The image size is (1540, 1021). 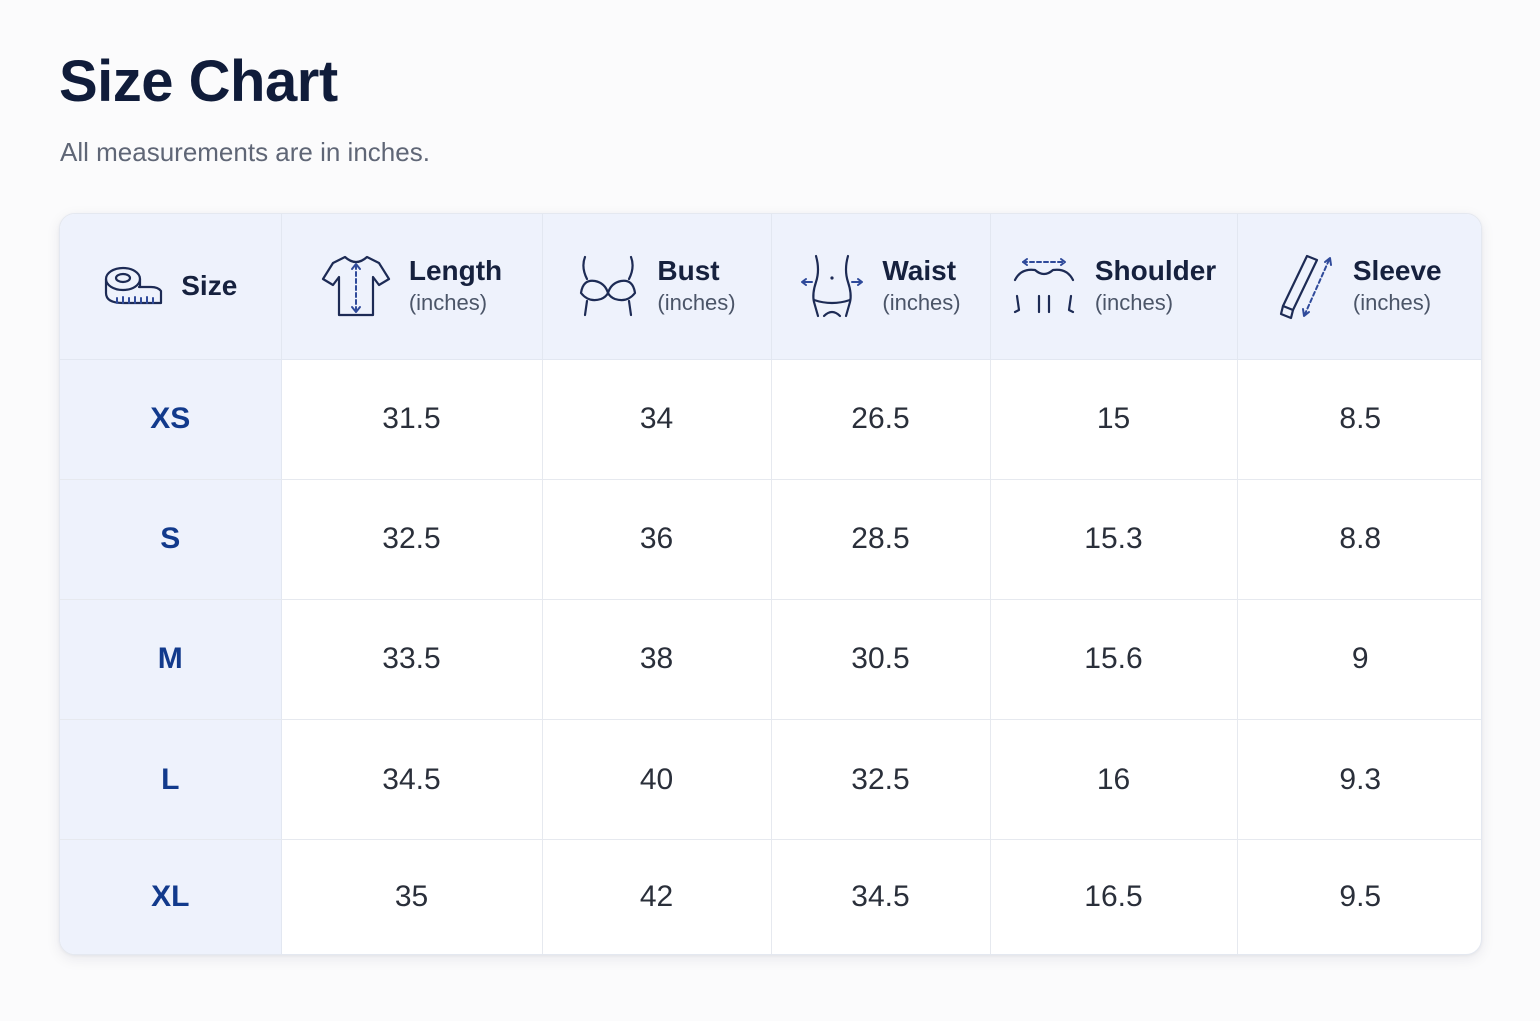 What do you see at coordinates (198, 81) in the screenshot?
I see `page-title: Size Chart` at bounding box center [198, 81].